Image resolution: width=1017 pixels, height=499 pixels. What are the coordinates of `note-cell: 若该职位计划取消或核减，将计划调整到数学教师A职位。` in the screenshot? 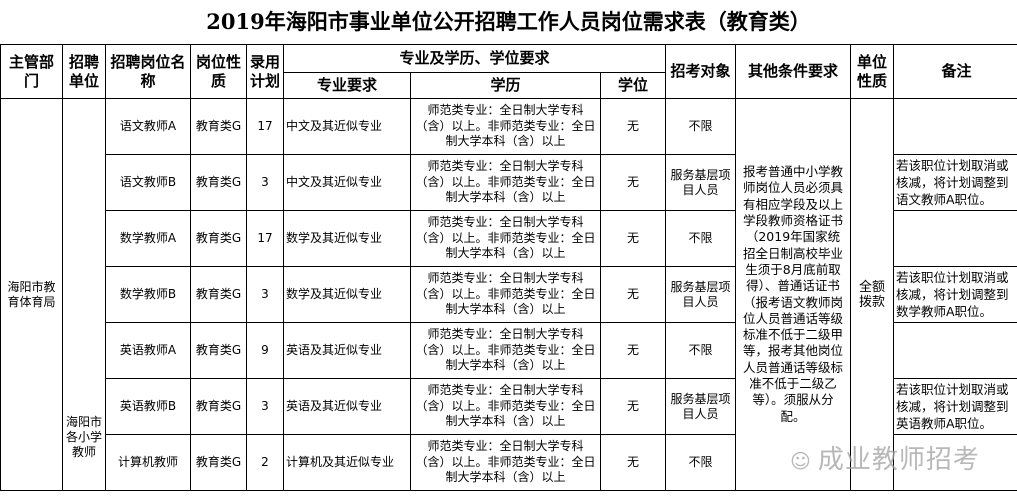 It's located at (955, 294).